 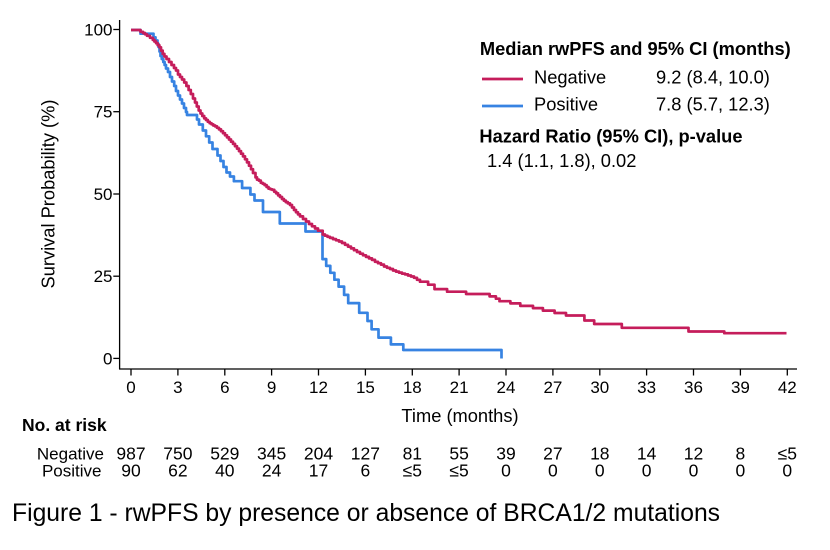 I want to click on svg-text: 55, so click(x=458, y=454).